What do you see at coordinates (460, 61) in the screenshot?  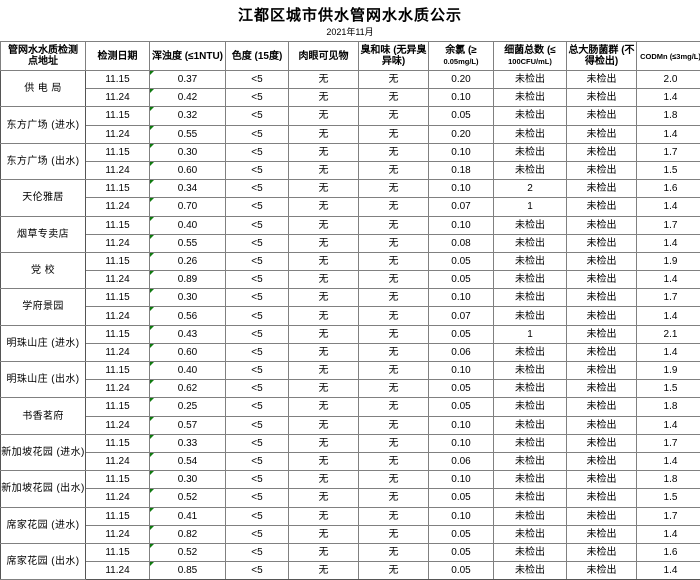 I see `column-header-residual-chlorine-line2: 0.05mg/L)` at bounding box center [460, 61].